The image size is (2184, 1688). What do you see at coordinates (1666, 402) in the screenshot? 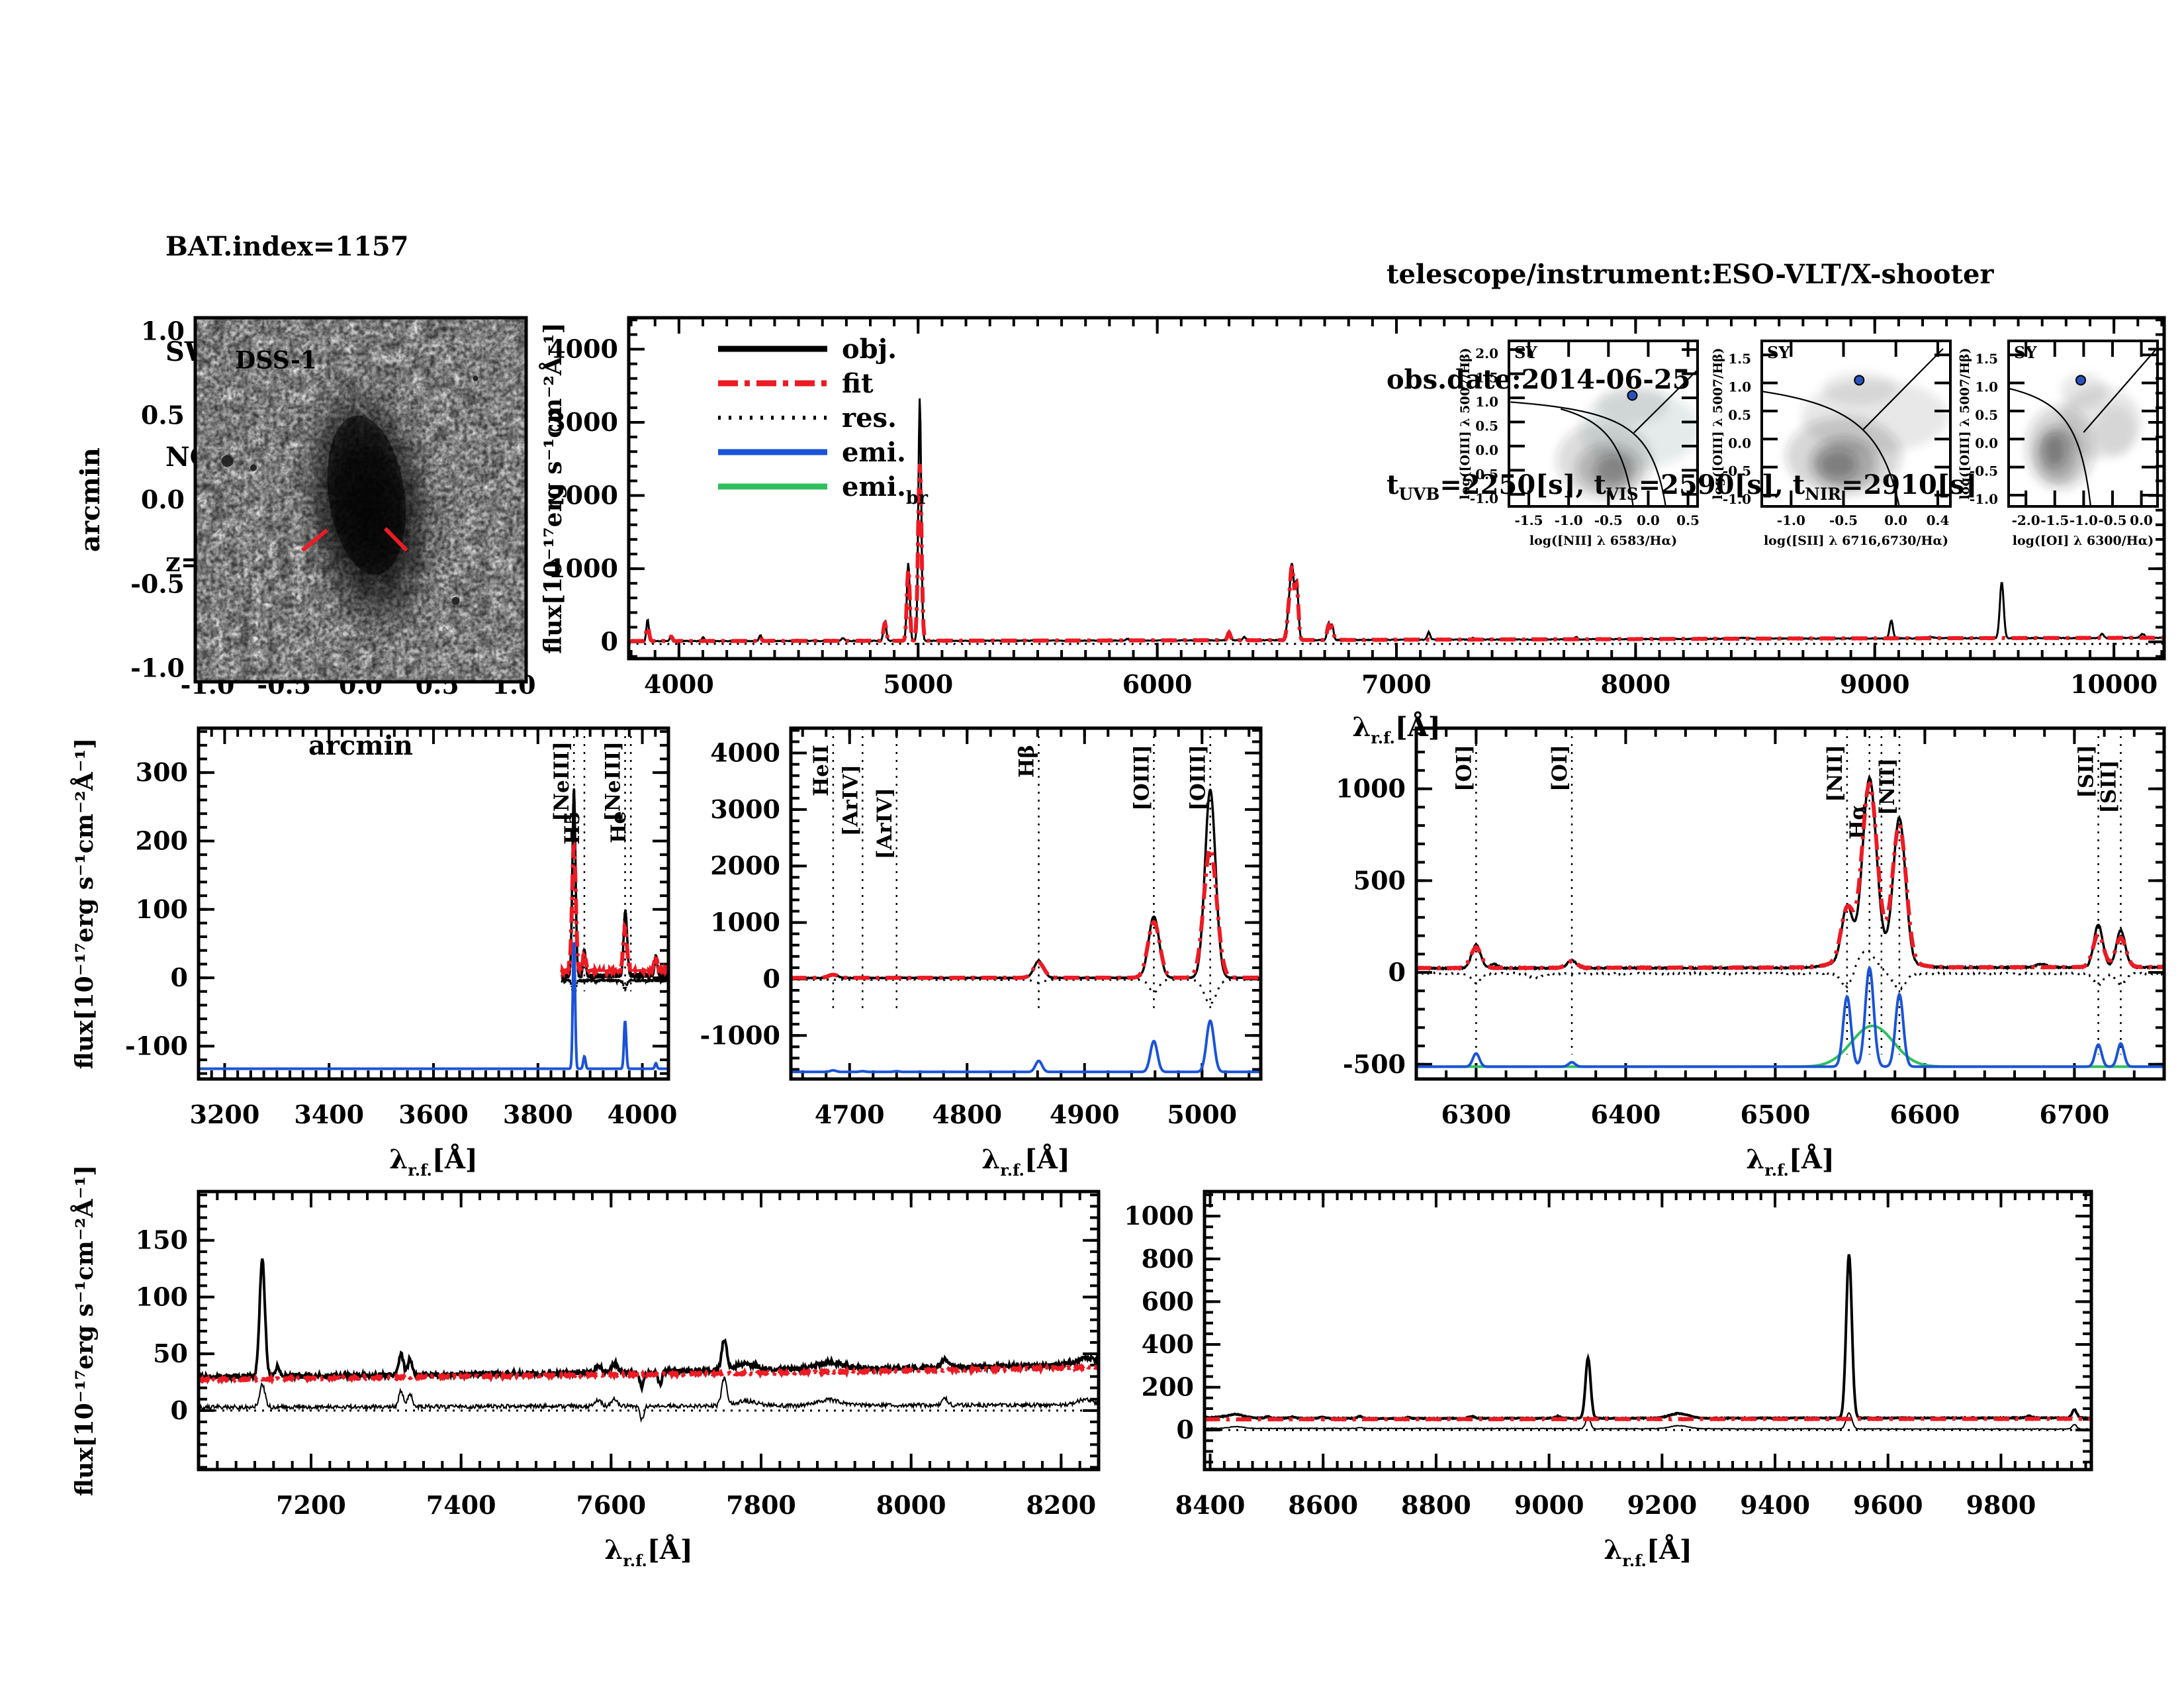
I see `bpt-demarcation-curve` at bounding box center [1666, 402].